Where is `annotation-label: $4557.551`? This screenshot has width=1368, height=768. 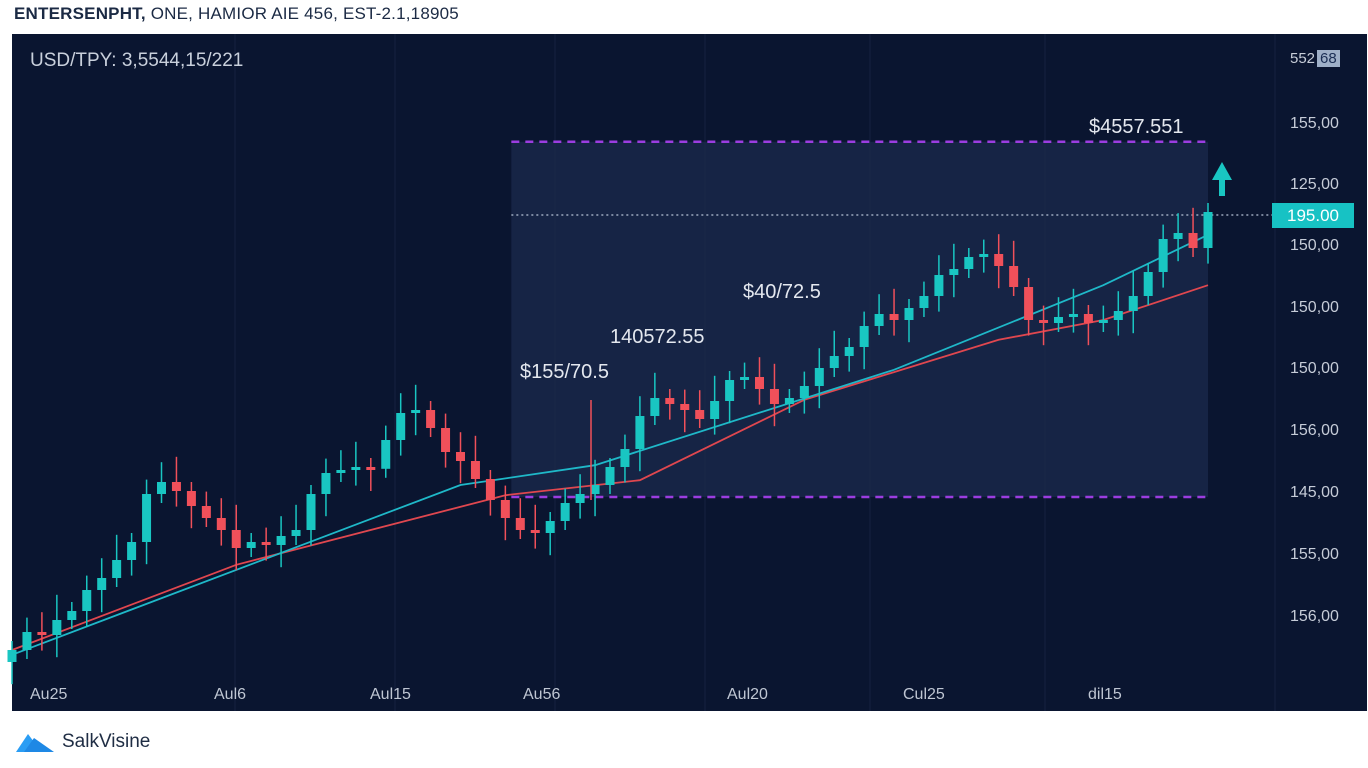 annotation-label: $4557.551 is located at coordinates (1136, 127).